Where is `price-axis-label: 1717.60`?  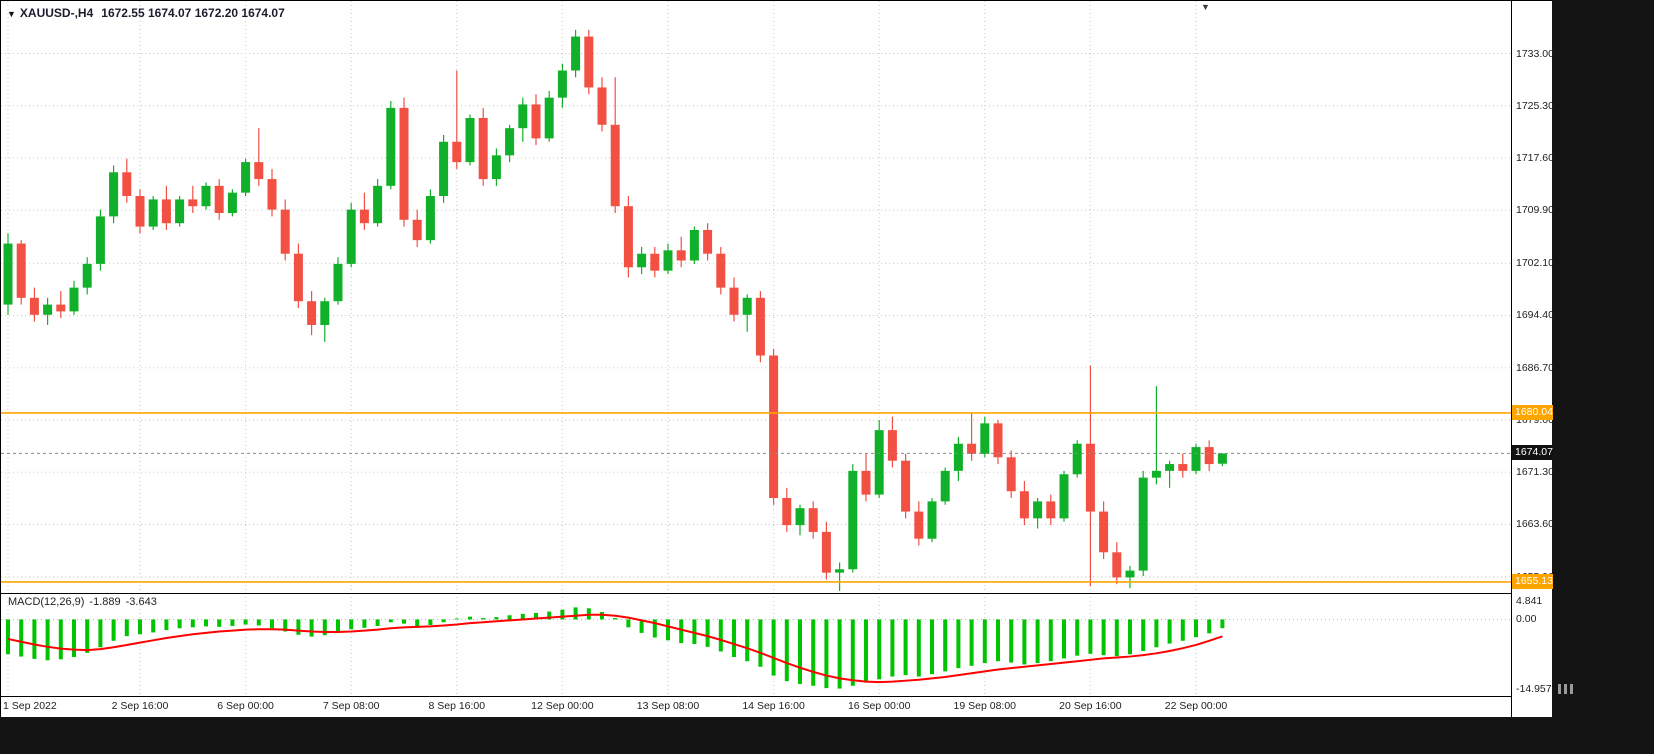
price-axis-label: 1717.60 is located at coordinates (1535, 158).